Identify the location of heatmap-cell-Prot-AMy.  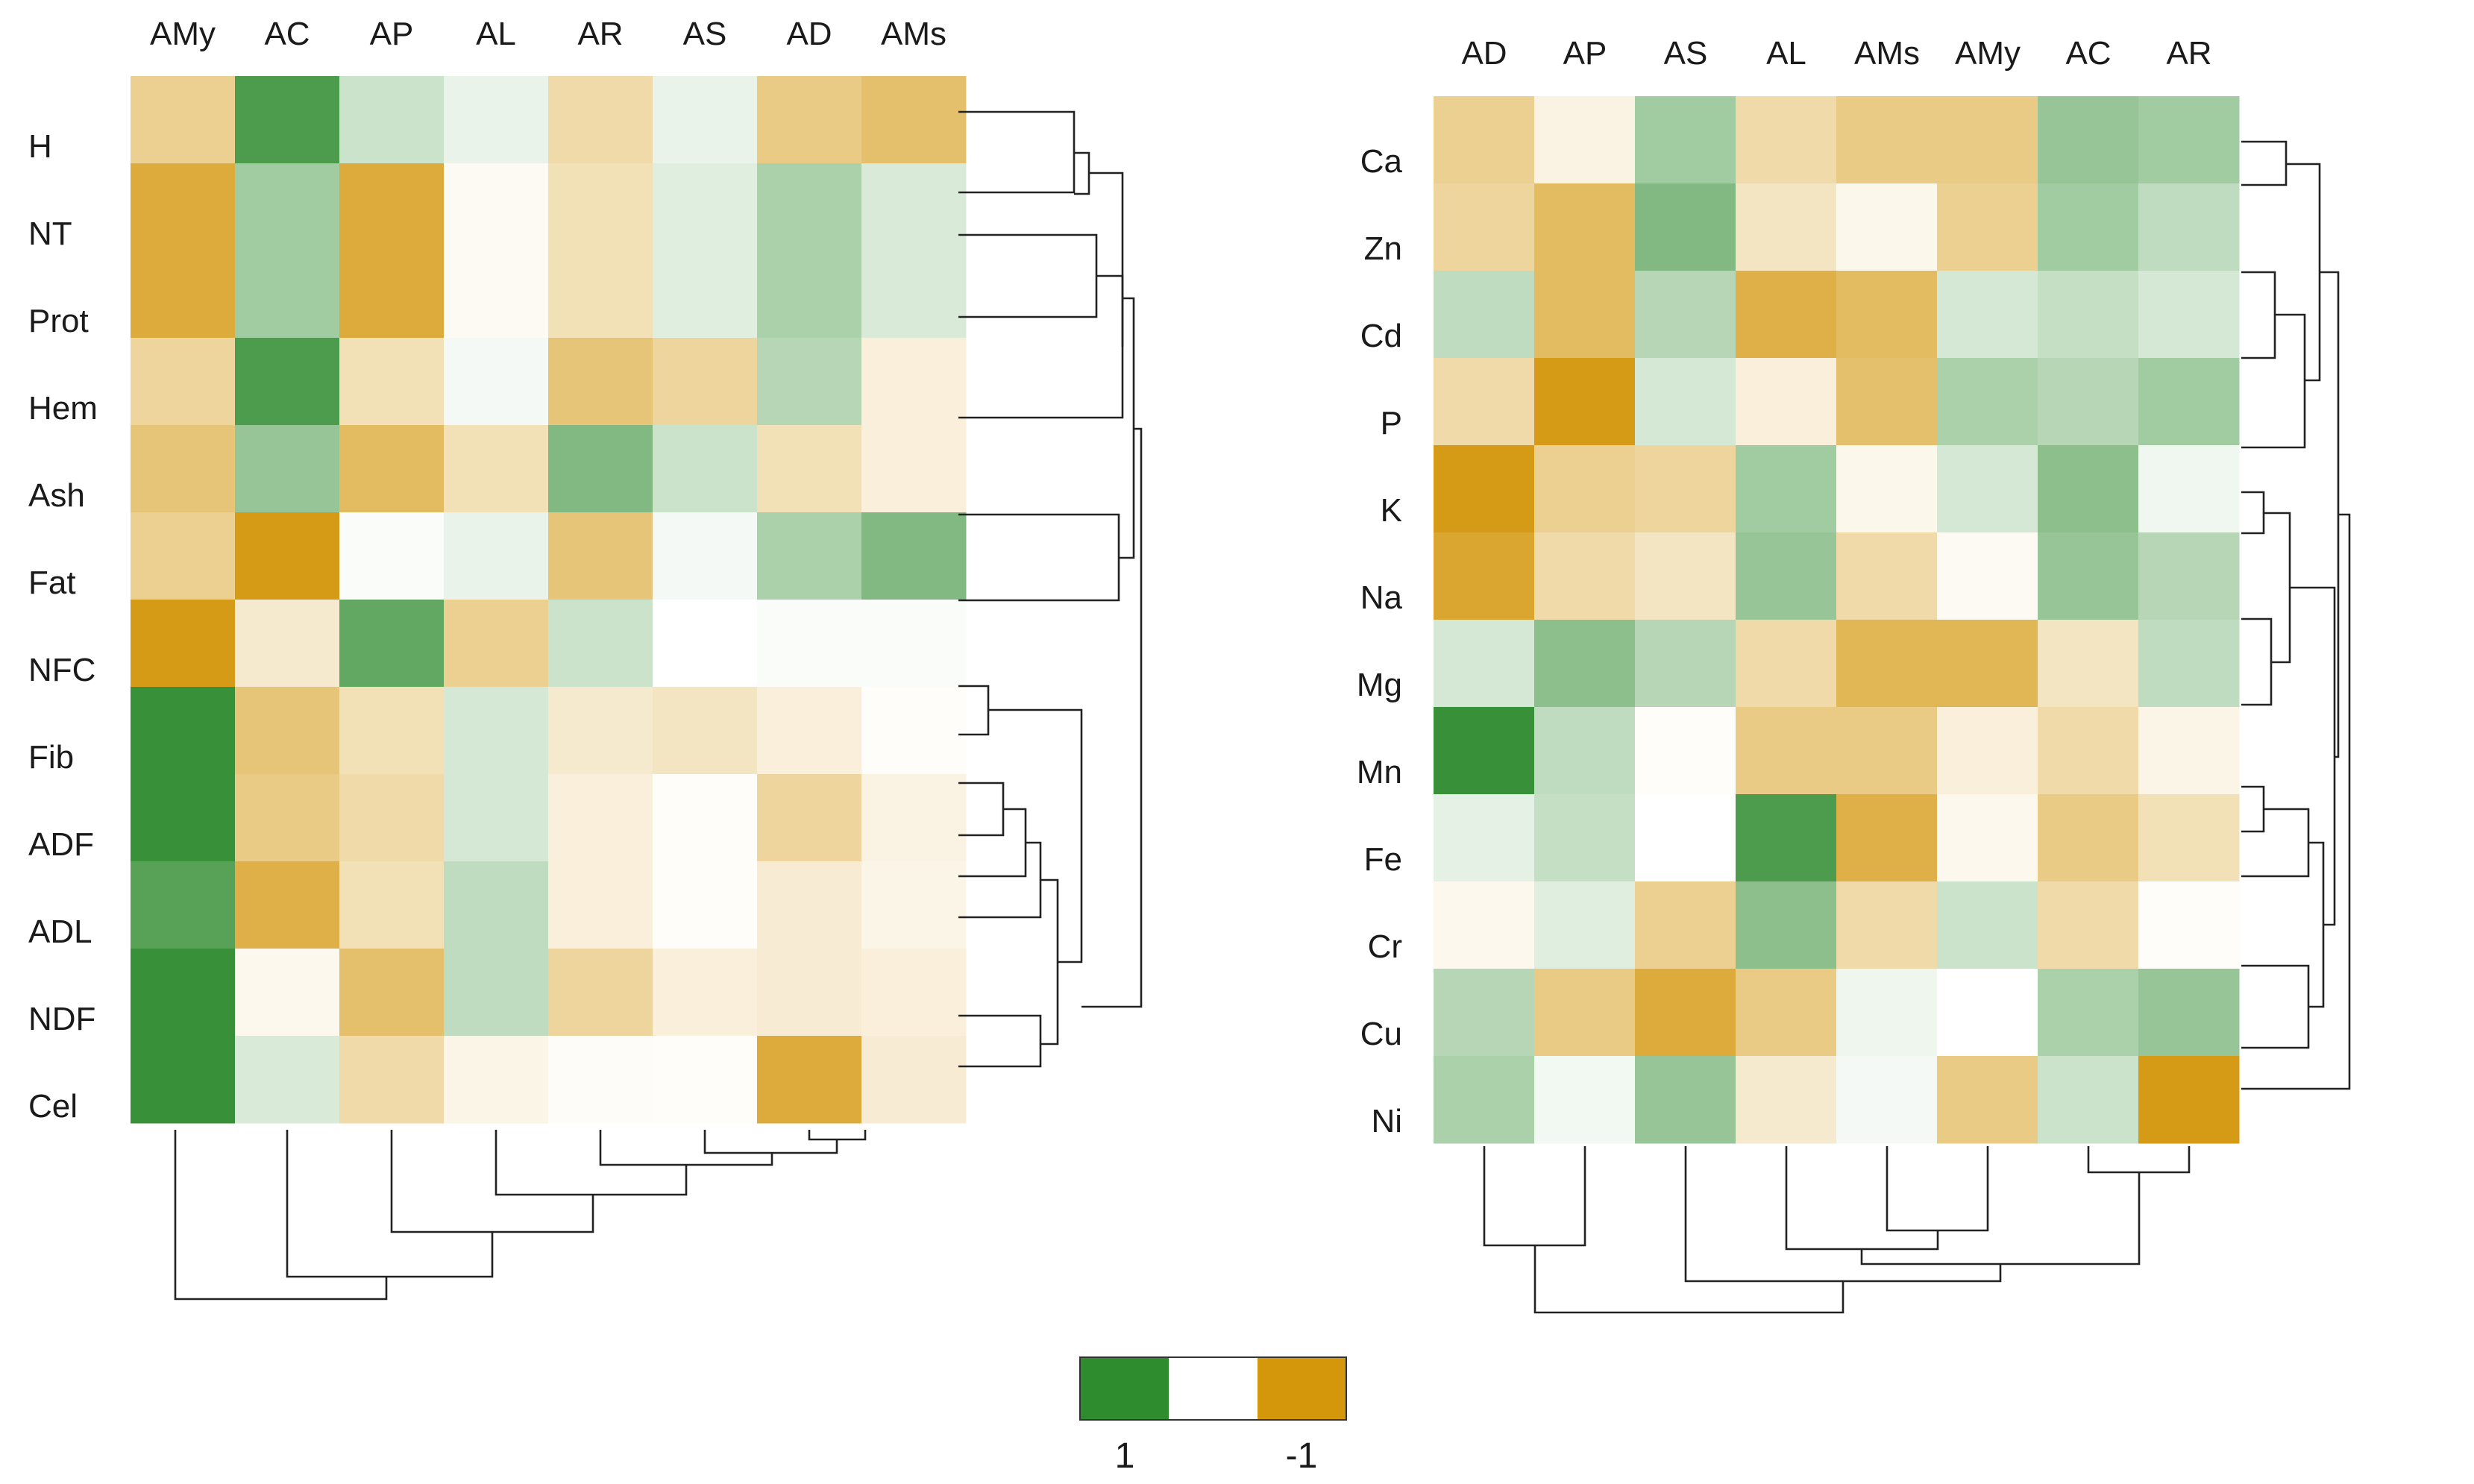
(183, 295).